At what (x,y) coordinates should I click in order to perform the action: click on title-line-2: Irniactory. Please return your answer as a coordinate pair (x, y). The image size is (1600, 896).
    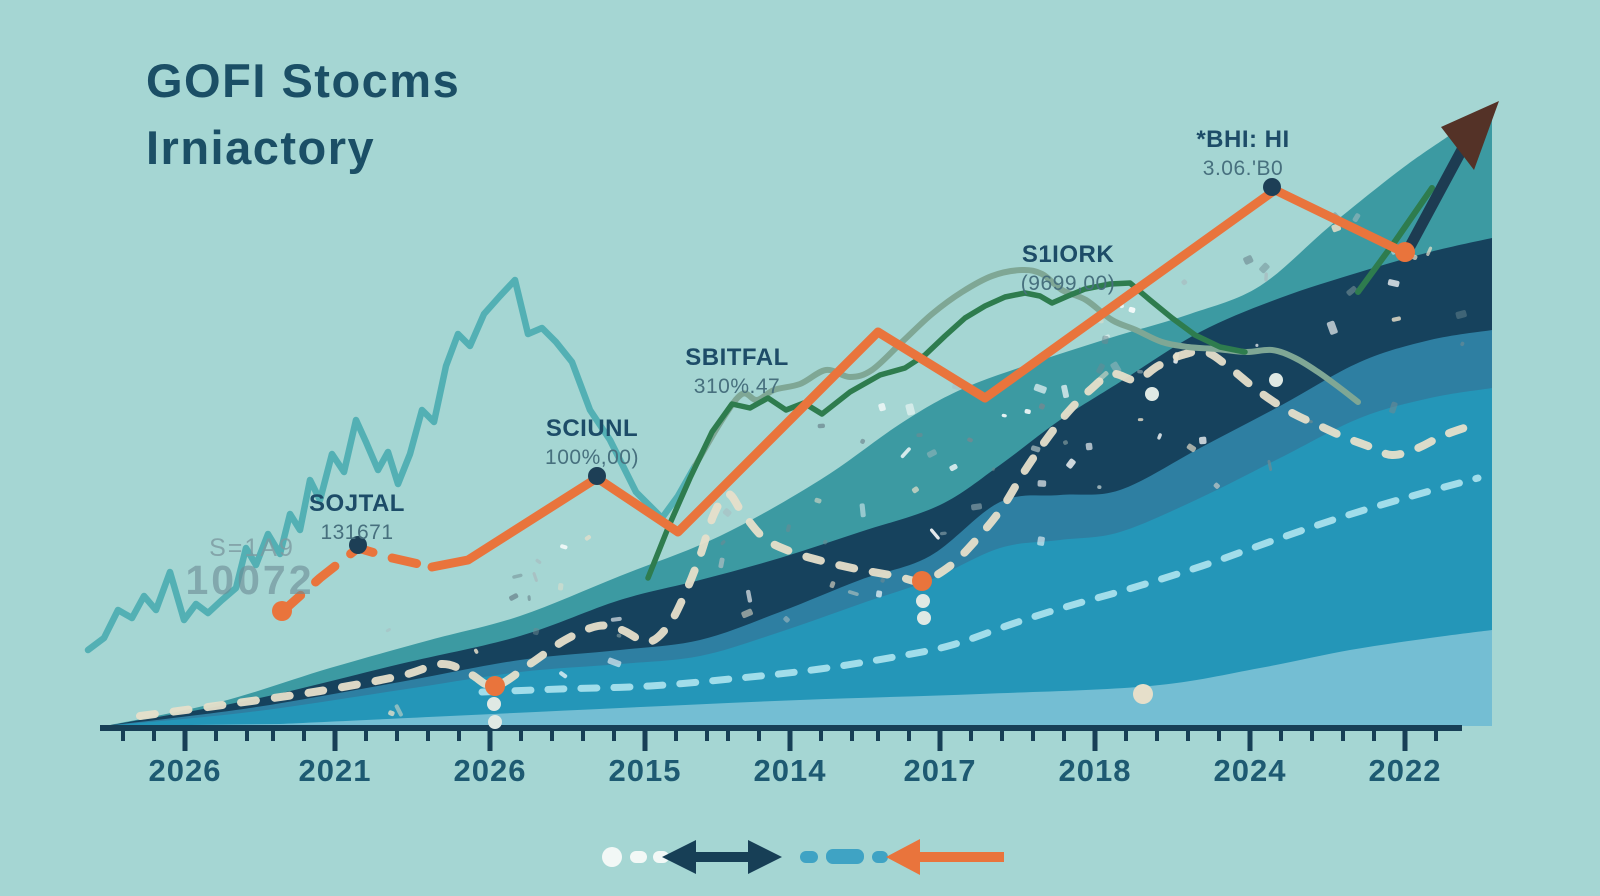
    Looking at the image, I should click on (261, 147).